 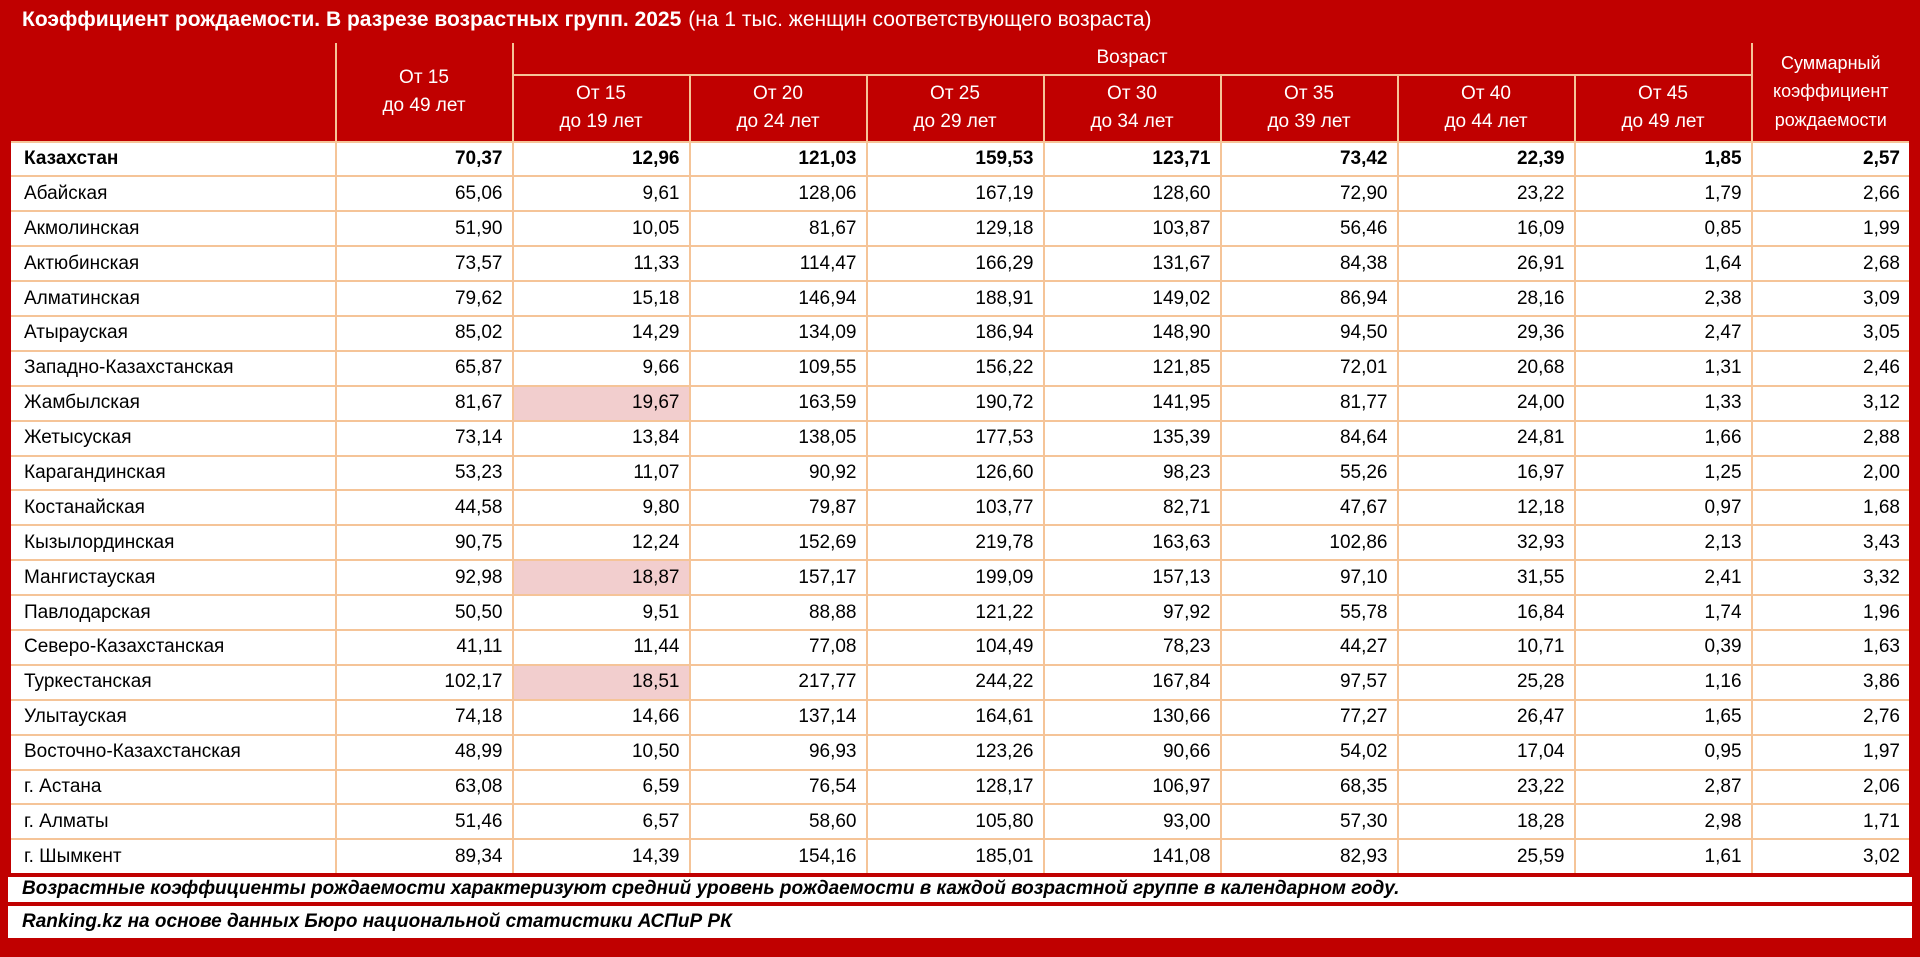 What do you see at coordinates (955, 857) in the screenshot?
I see `value-cell: 185,01` at bounding box center [955, 857].